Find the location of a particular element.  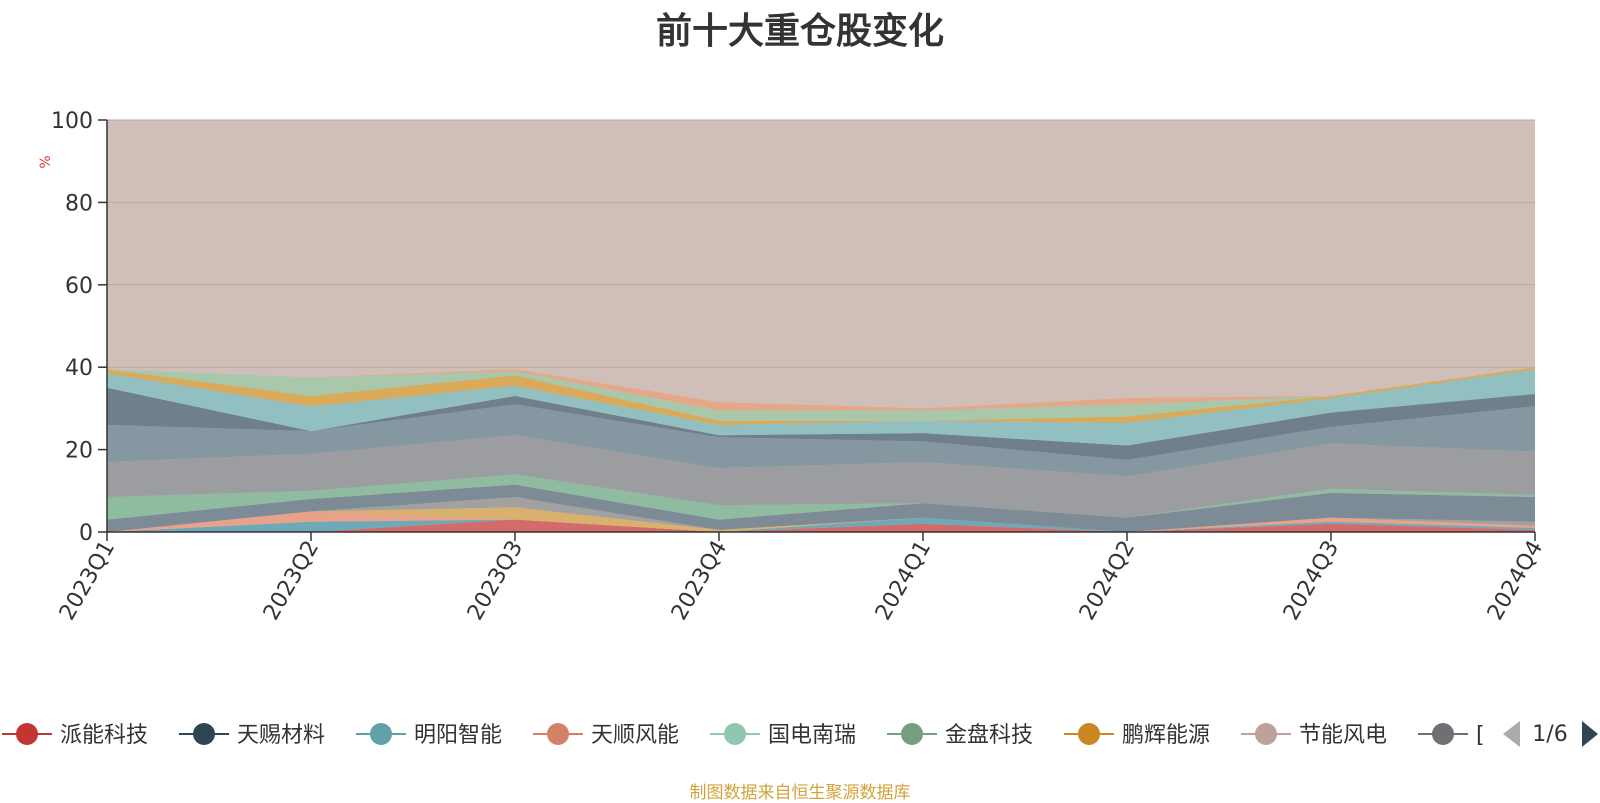

legend-item: 天赐材料 is located at coordinates (252, 735).